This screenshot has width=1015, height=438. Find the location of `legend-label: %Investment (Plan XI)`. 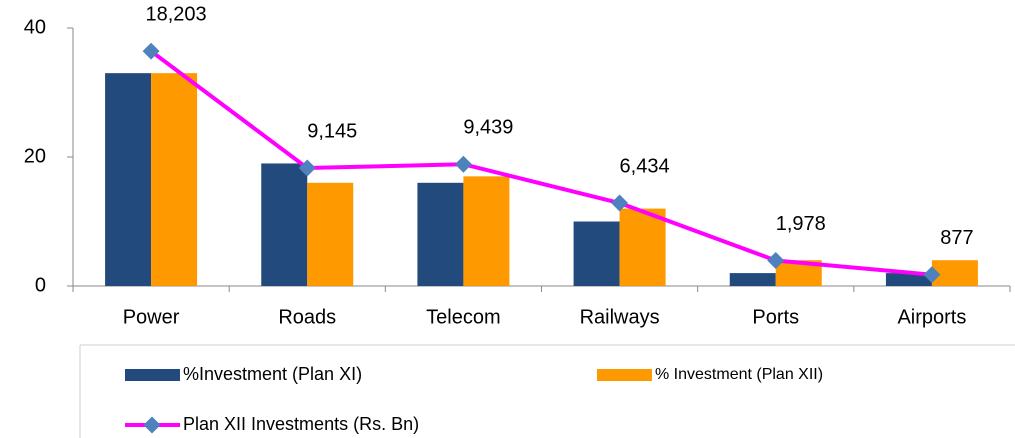

legend-label: %Investment (Plan XI) is located at coordinates (272, 374).